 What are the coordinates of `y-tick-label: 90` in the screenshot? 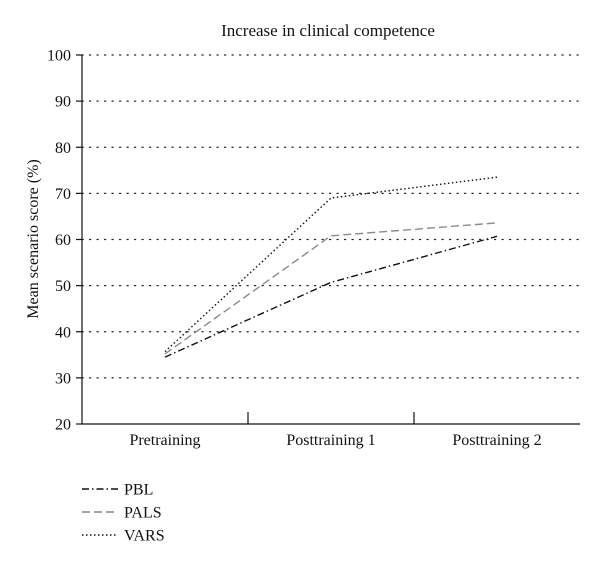 It's located at (63, 102).